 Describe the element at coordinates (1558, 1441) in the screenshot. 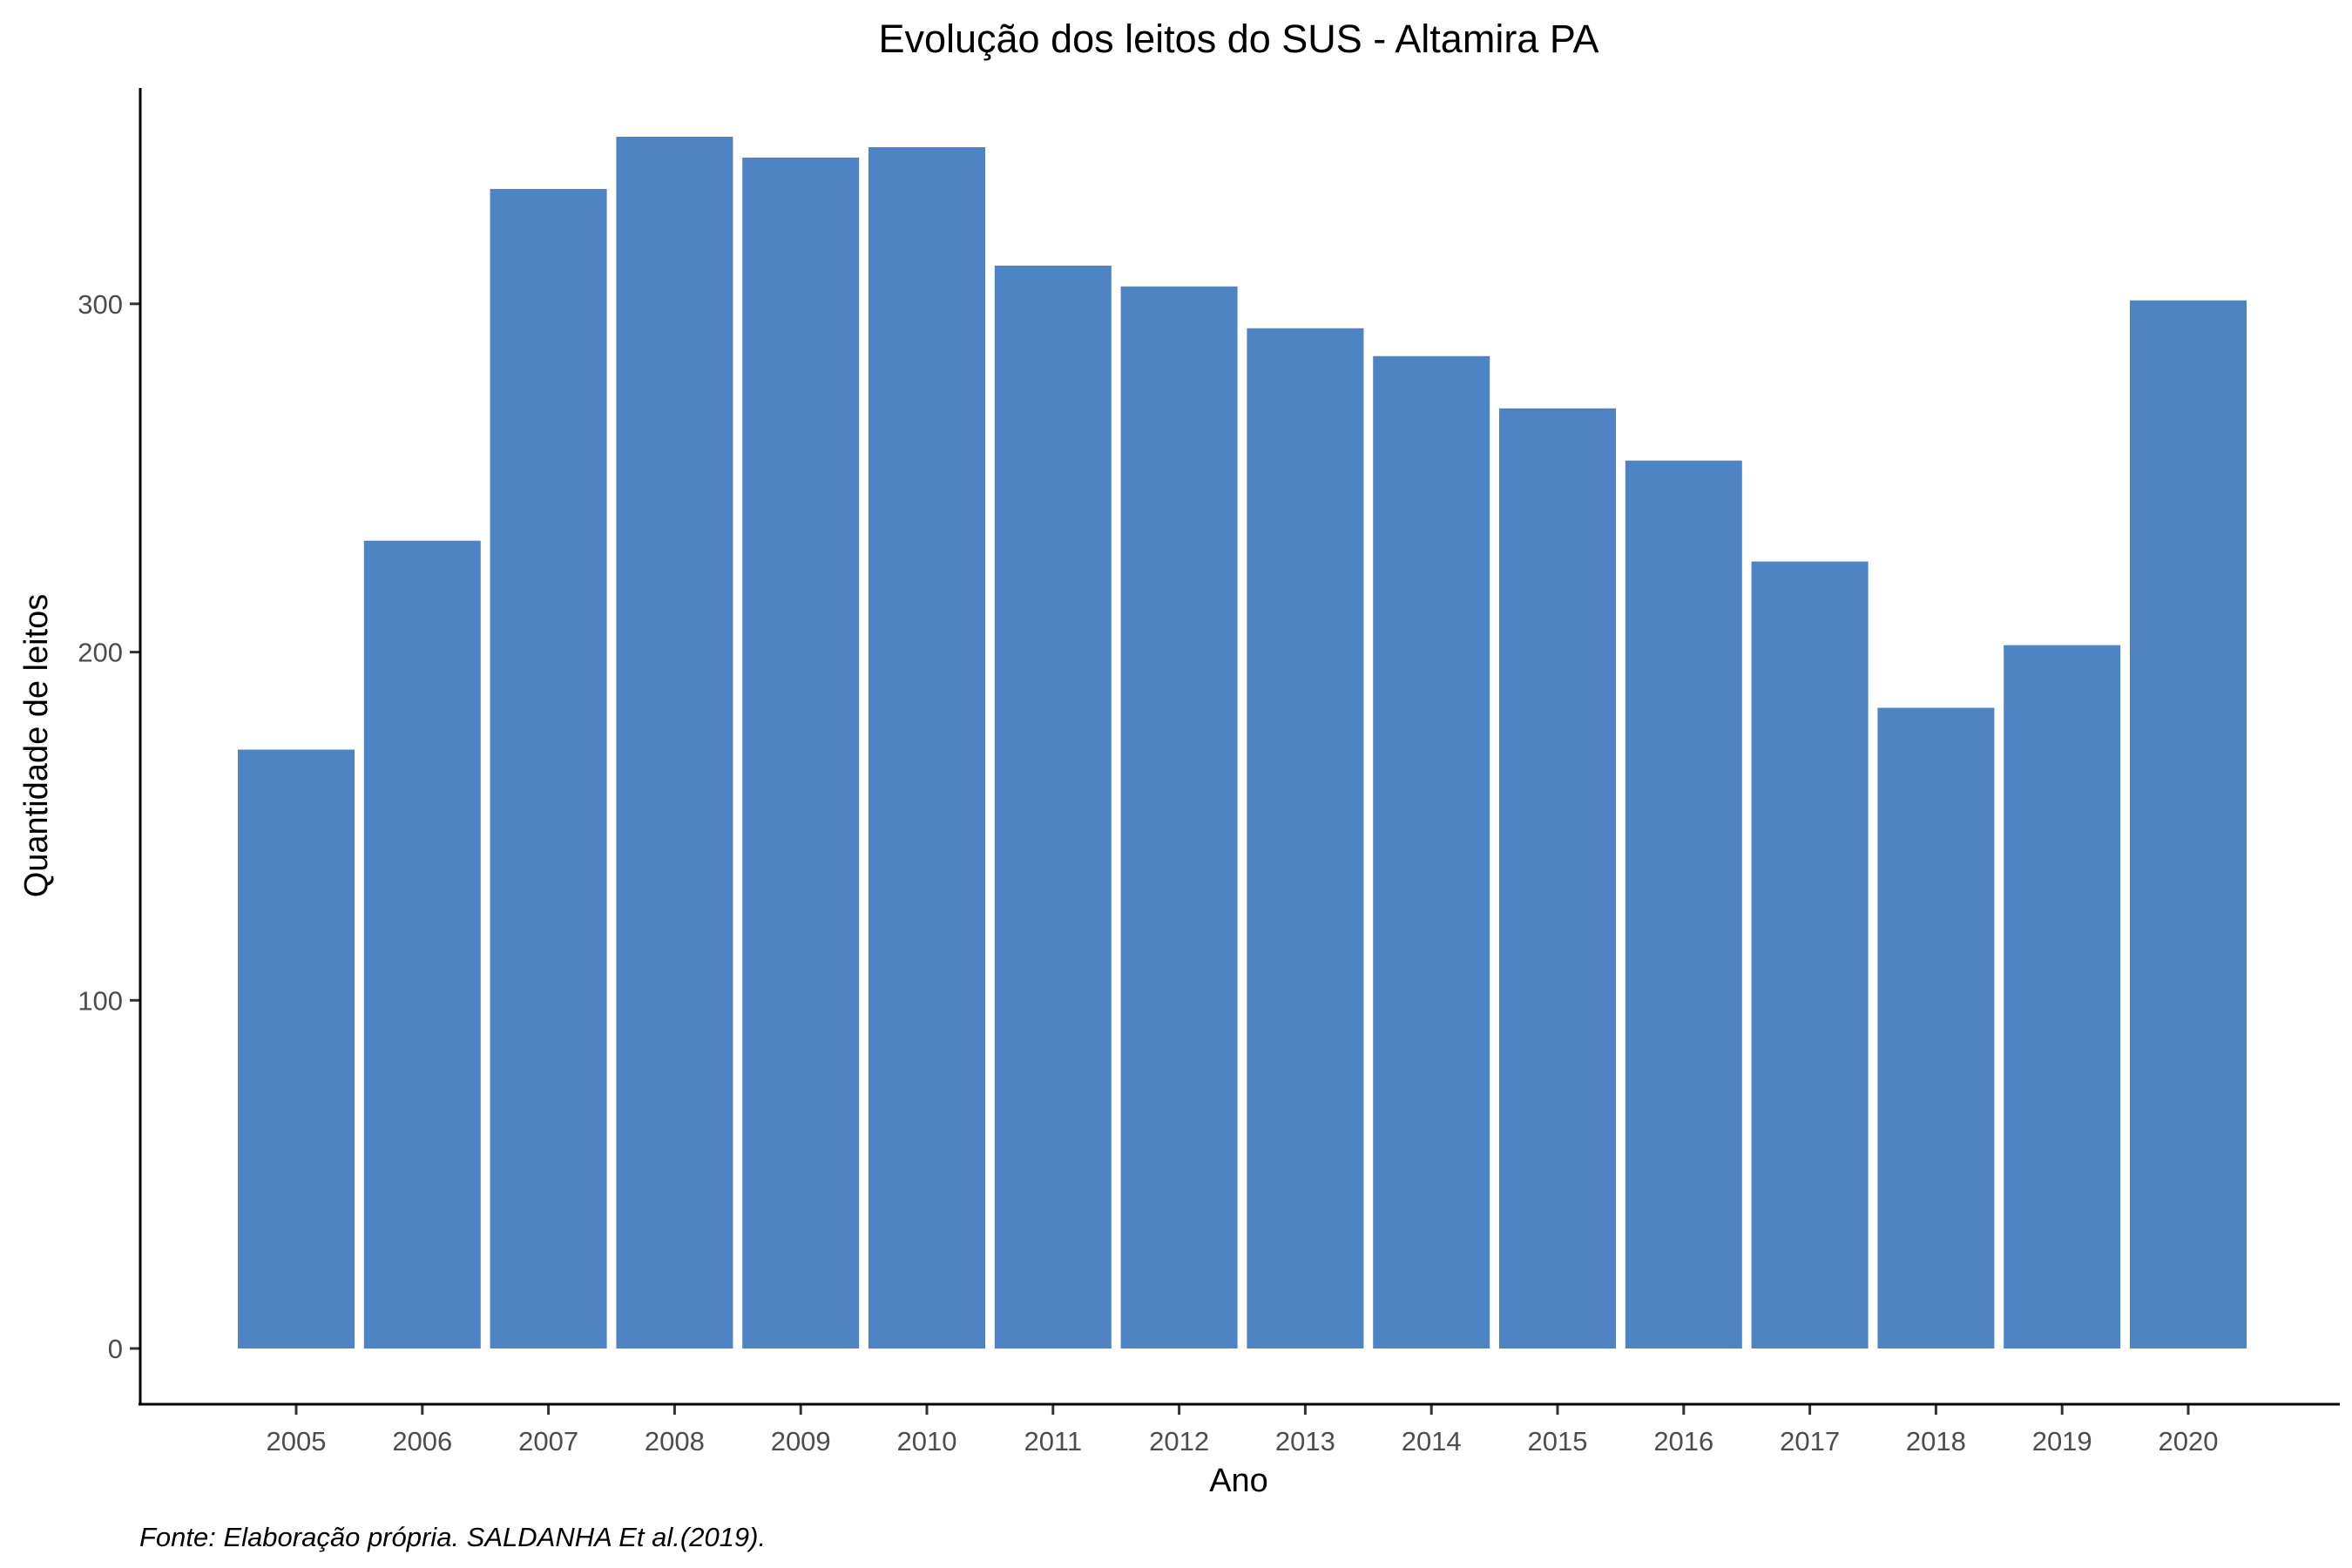

I see `x-tick-label-2015: 2015` at that location.